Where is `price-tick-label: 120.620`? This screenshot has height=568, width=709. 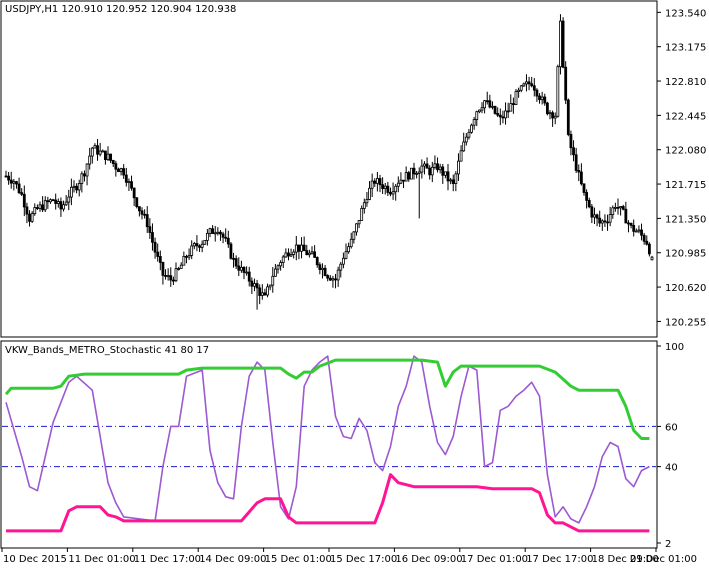
price-tick-label: 120.620 is located at coordinates (685, 288).